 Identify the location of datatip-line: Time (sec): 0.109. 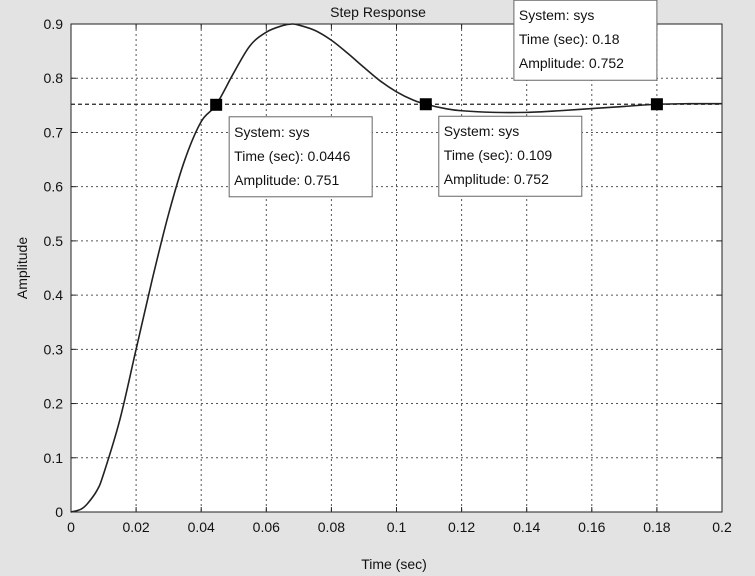
(498, 155).